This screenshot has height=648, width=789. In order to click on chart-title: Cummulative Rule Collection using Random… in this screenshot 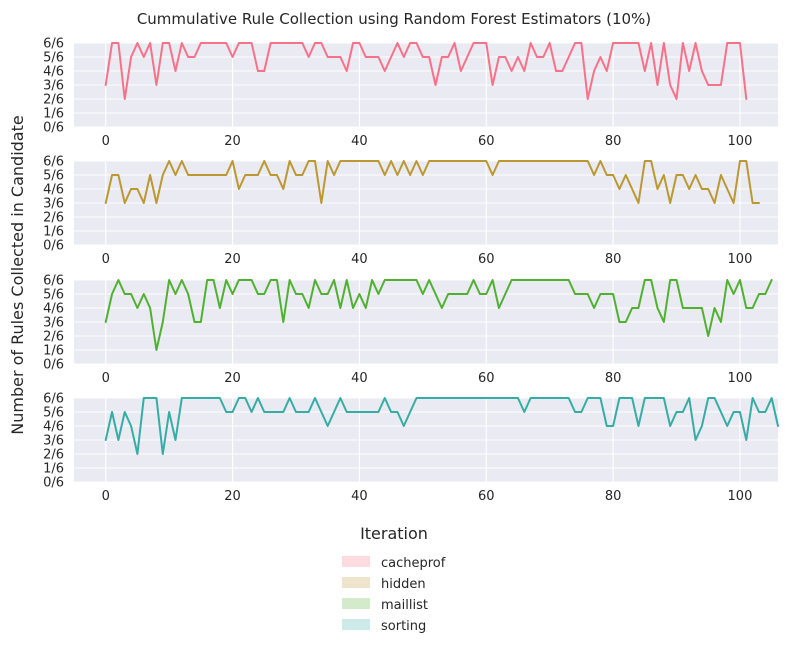, I will do `click(394, 19)`.